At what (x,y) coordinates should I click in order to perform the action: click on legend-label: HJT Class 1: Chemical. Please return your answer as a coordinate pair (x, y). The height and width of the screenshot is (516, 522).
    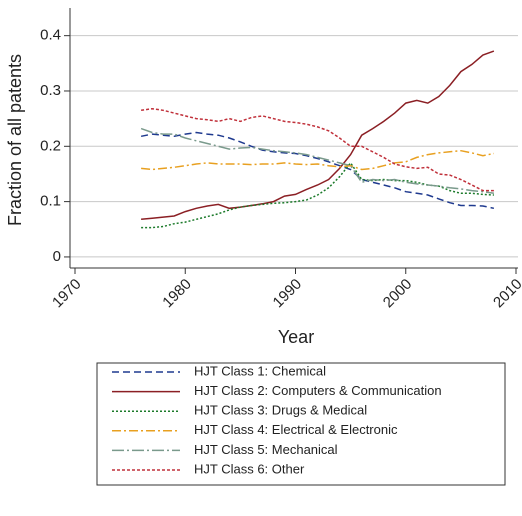
    Looking at the image, I should click on (260, 370).